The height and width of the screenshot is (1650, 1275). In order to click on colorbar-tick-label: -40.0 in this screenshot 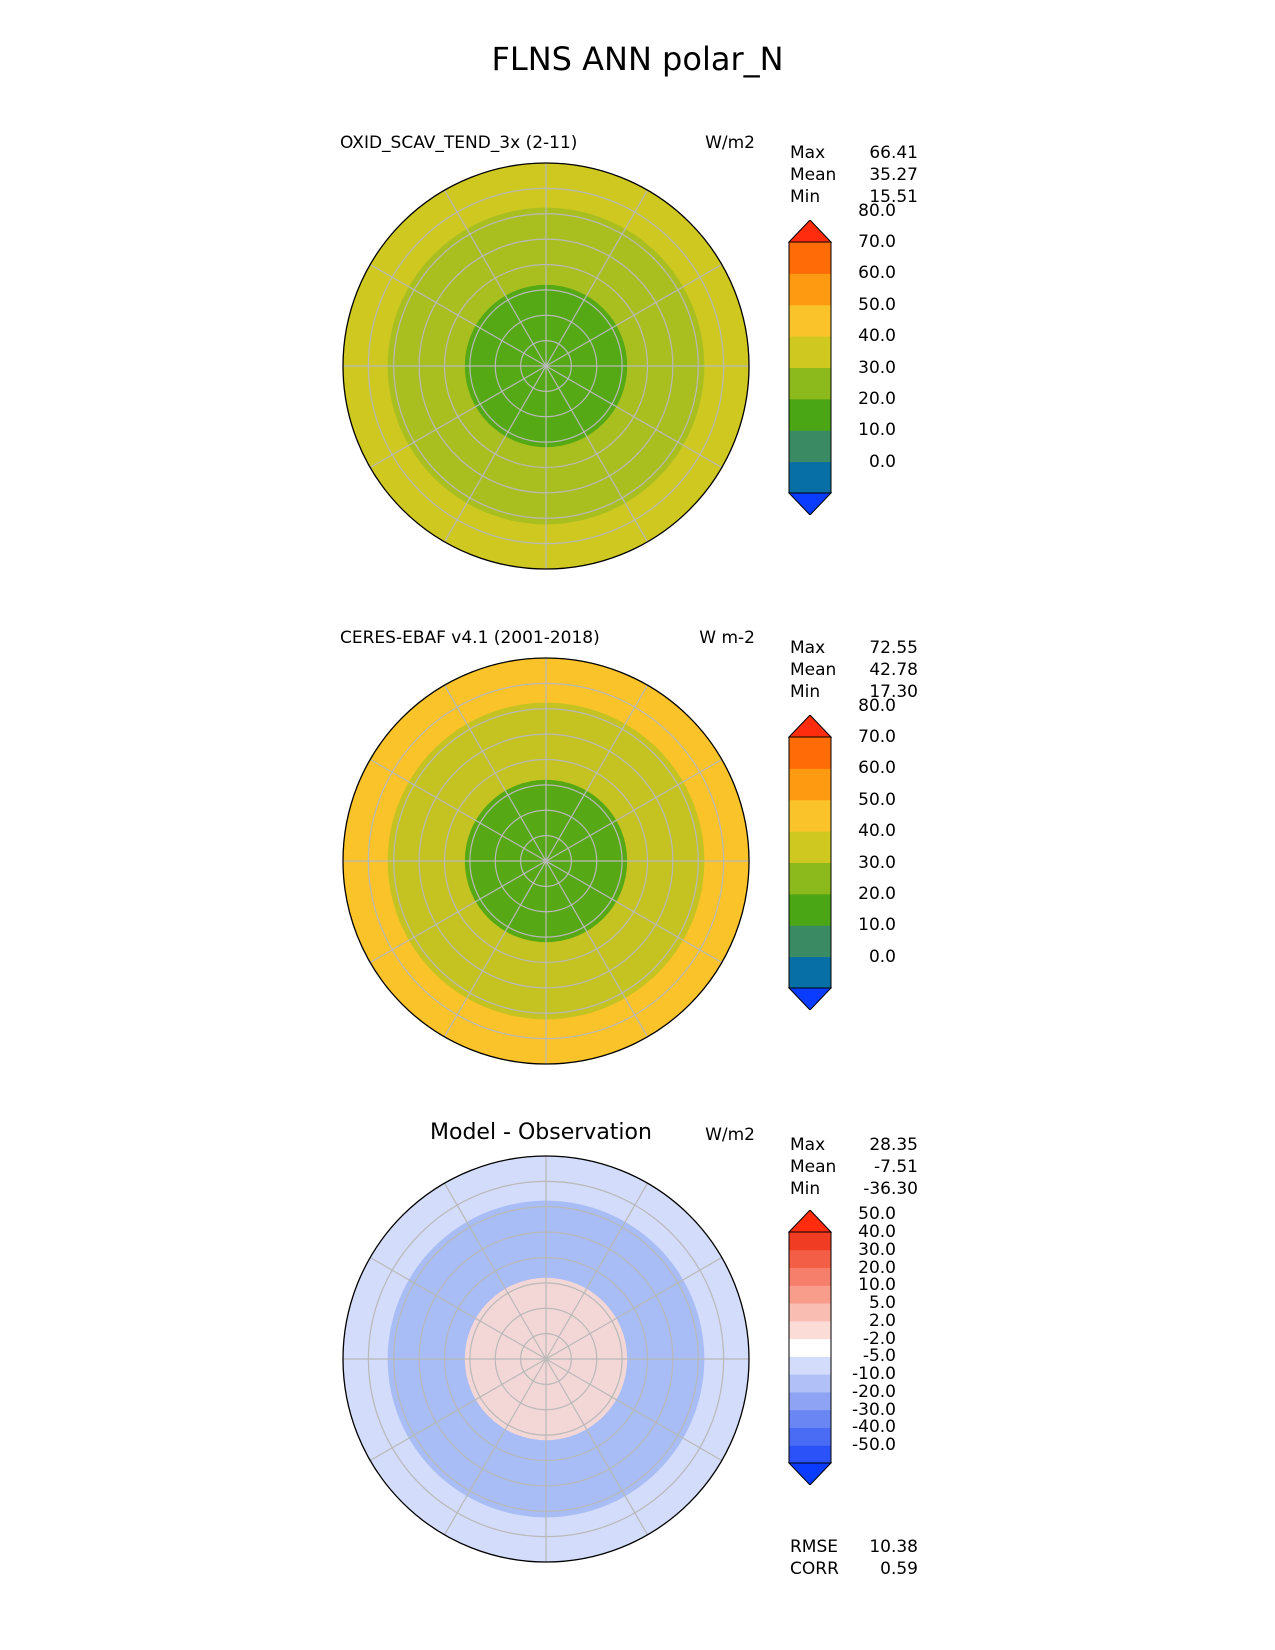, I will do `click(874, 1427)`.